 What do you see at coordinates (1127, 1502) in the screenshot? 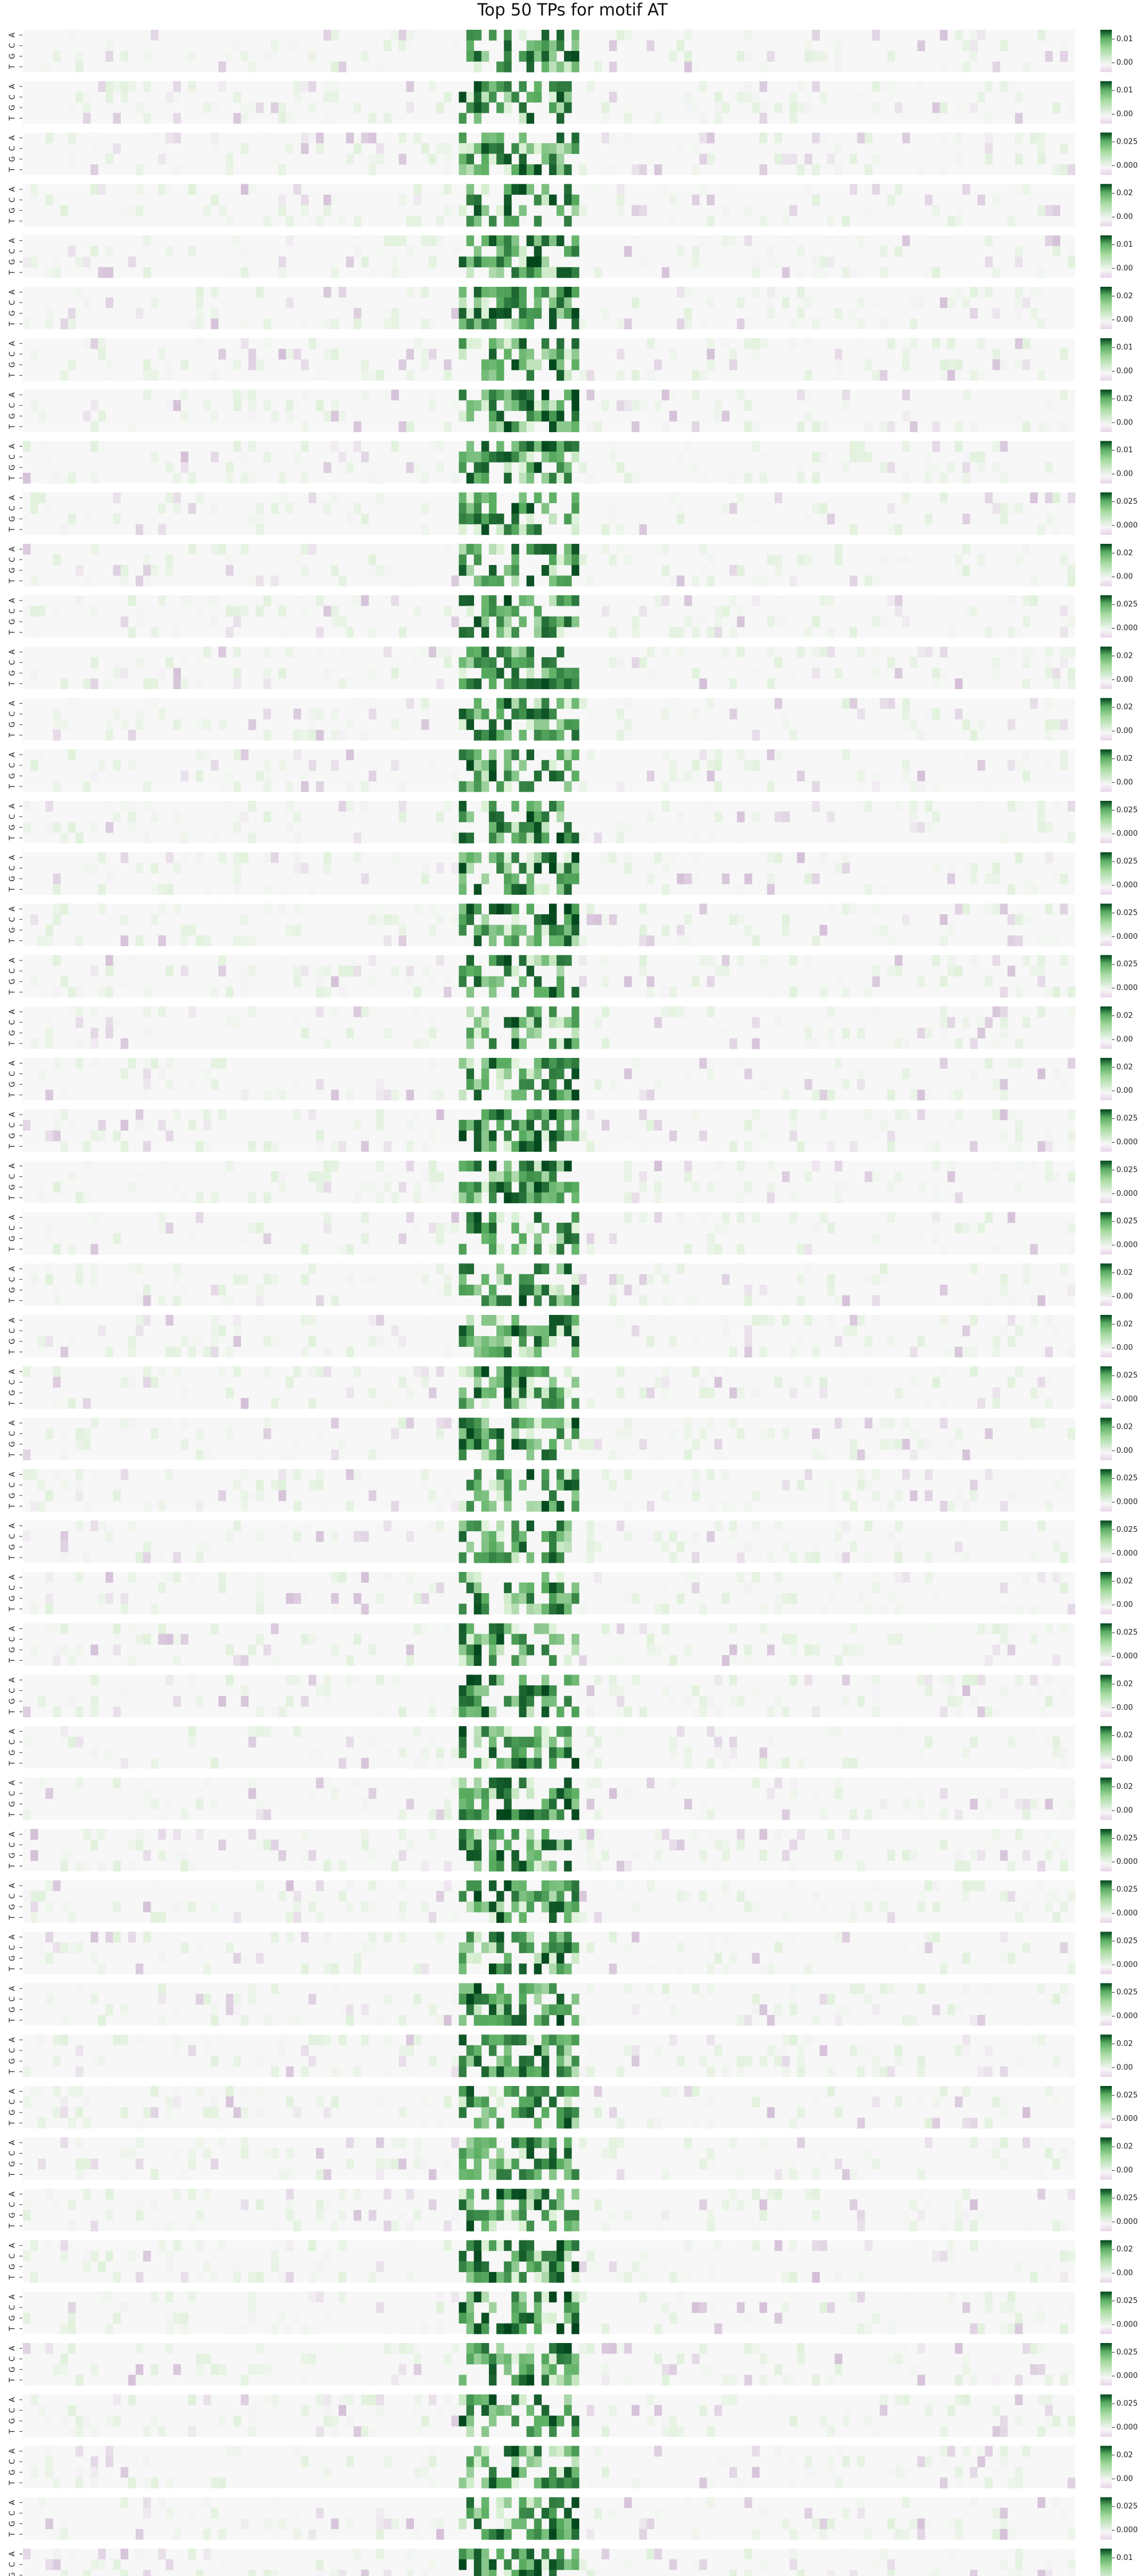
I see `colorbar-tick-label: 0.000` at bounding box center [1127, 1502].